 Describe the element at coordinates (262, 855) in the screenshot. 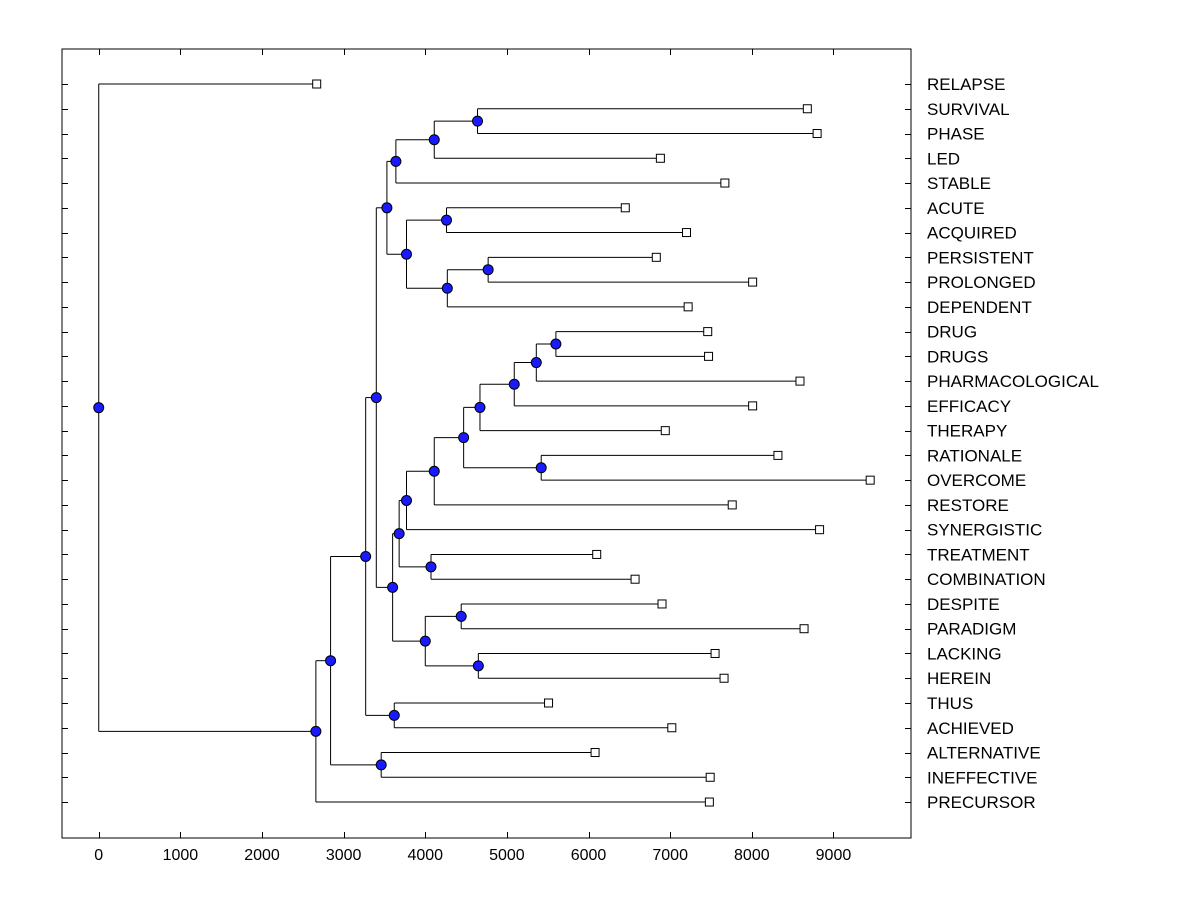

I see `x-tick-label: 2000` at that location.